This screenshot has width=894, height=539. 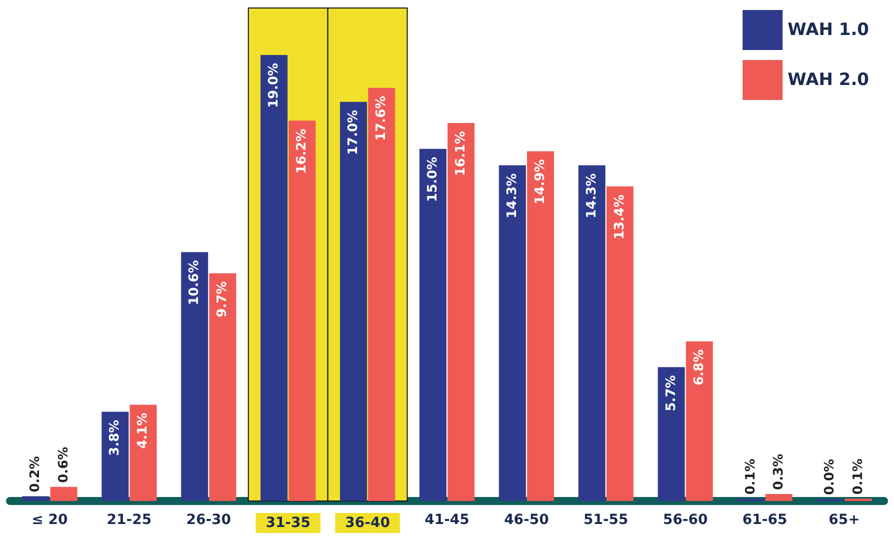 What do you see at coordinates (64, 464) in the screenshot?
I see `data-label: 0.6%` at bounding box center [64, 464].